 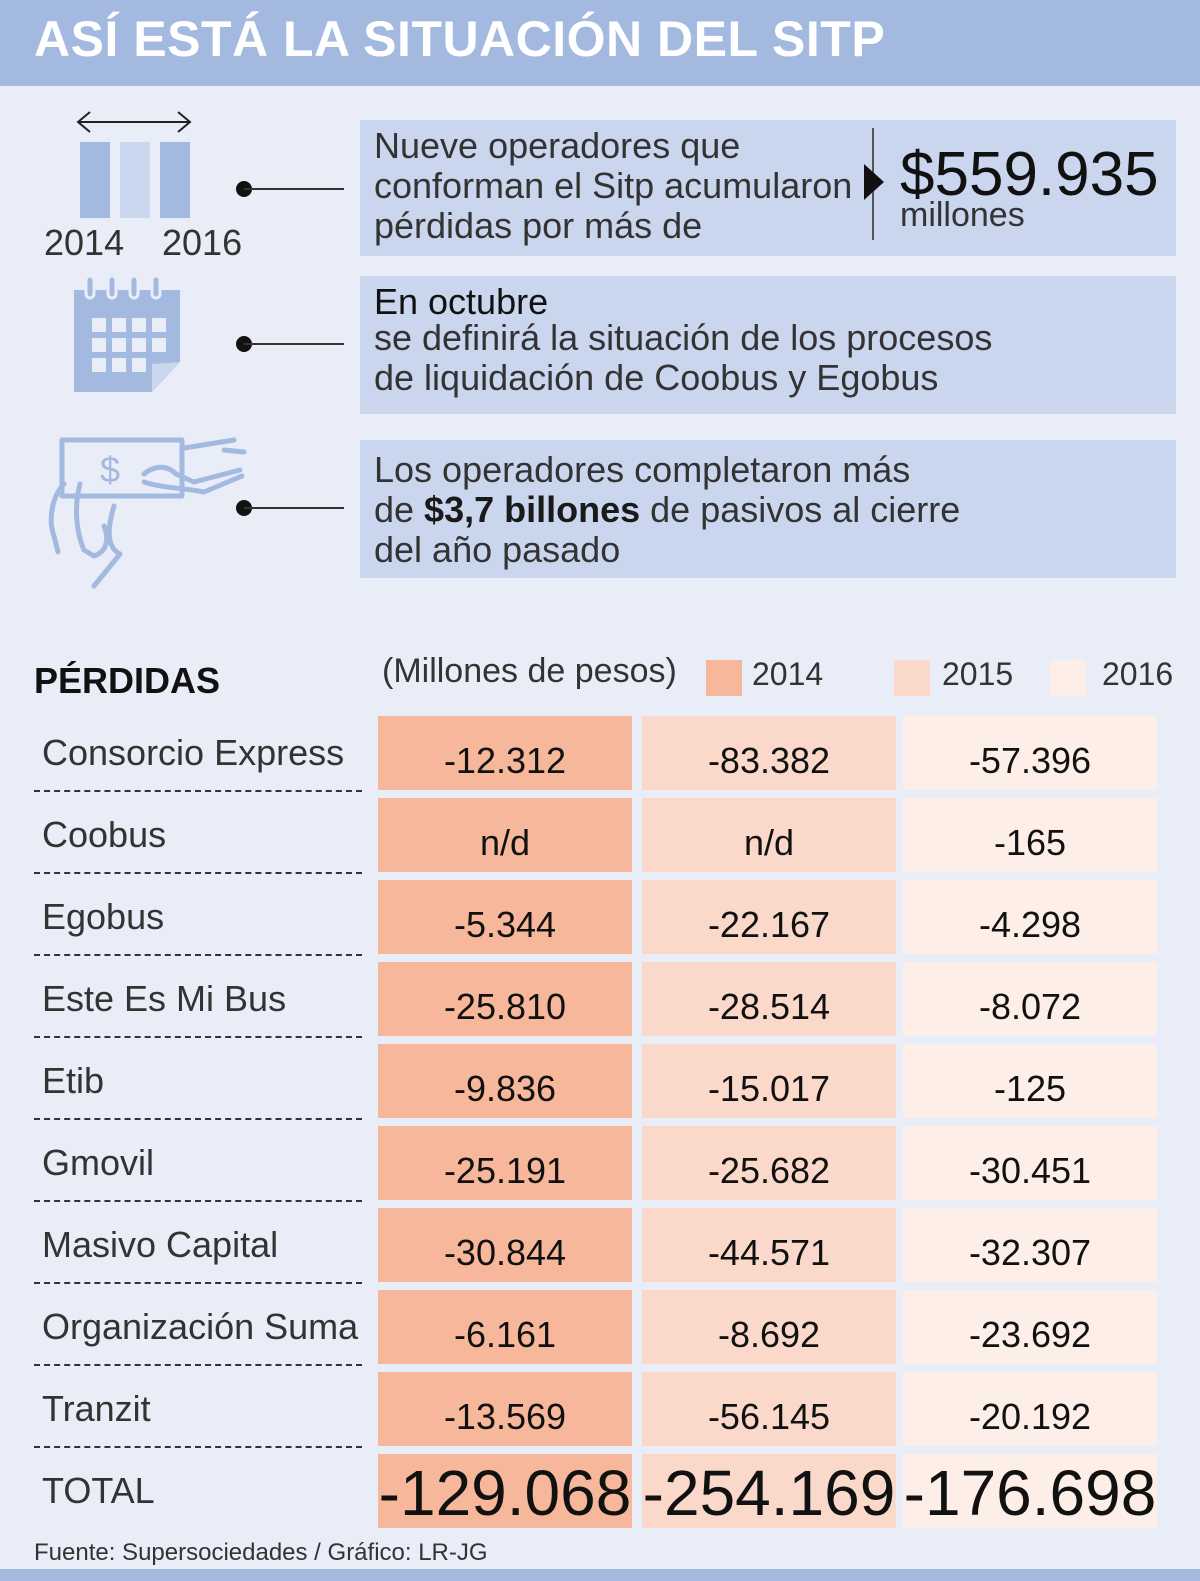 I want to click on row-label: Organización Suma, so click(x=200, y=1326).